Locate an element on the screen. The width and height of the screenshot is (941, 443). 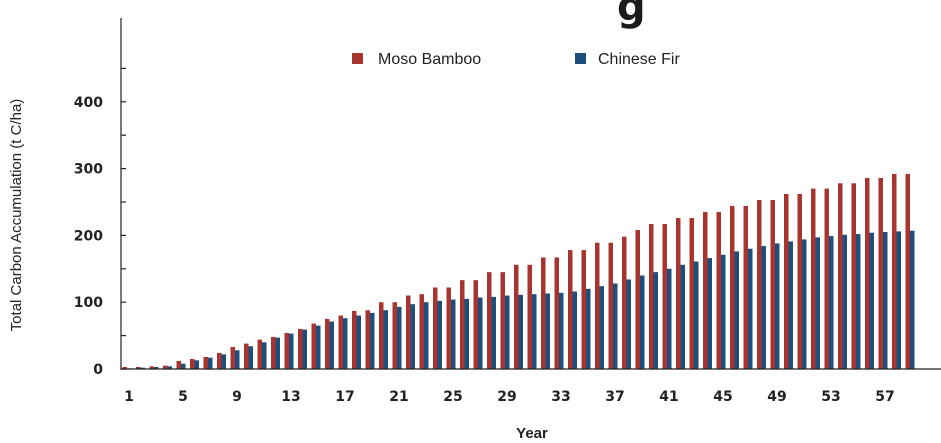
legend-swatch-chinese-fir is located at coordinates (580, 58).